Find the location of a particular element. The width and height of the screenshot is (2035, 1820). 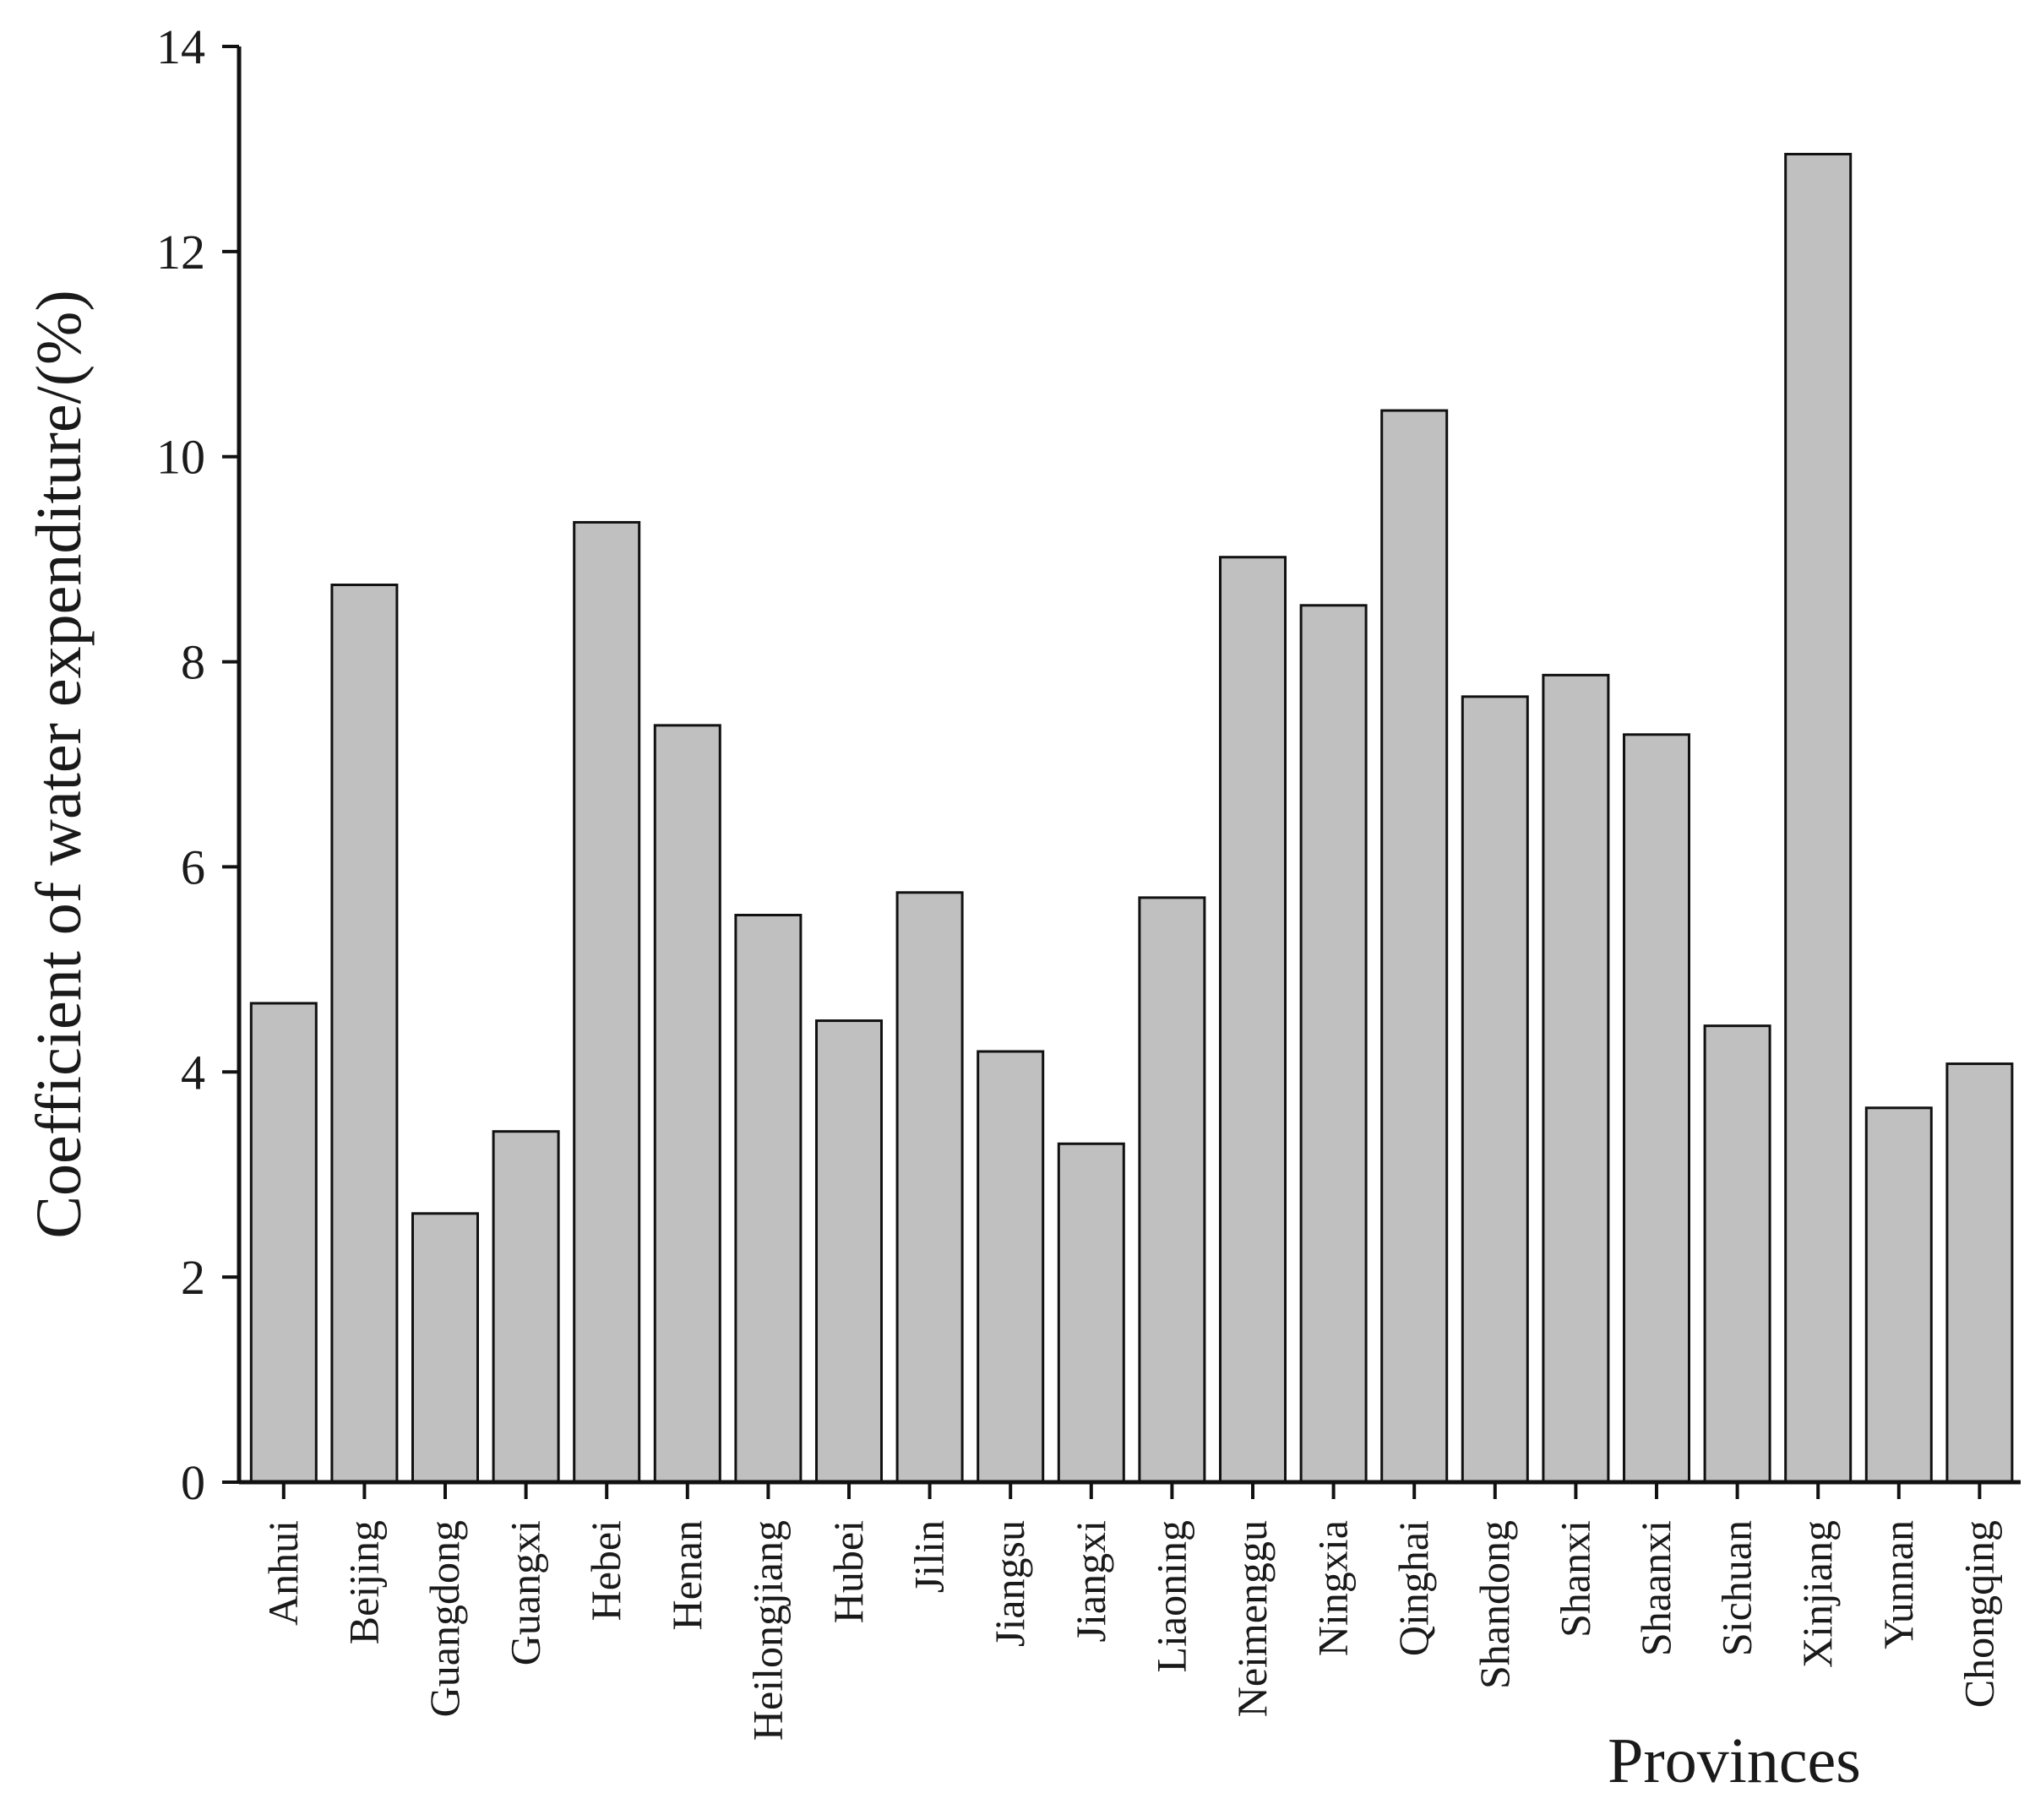

x-tick-label: Beijing is located at coordinates (363, 1582).